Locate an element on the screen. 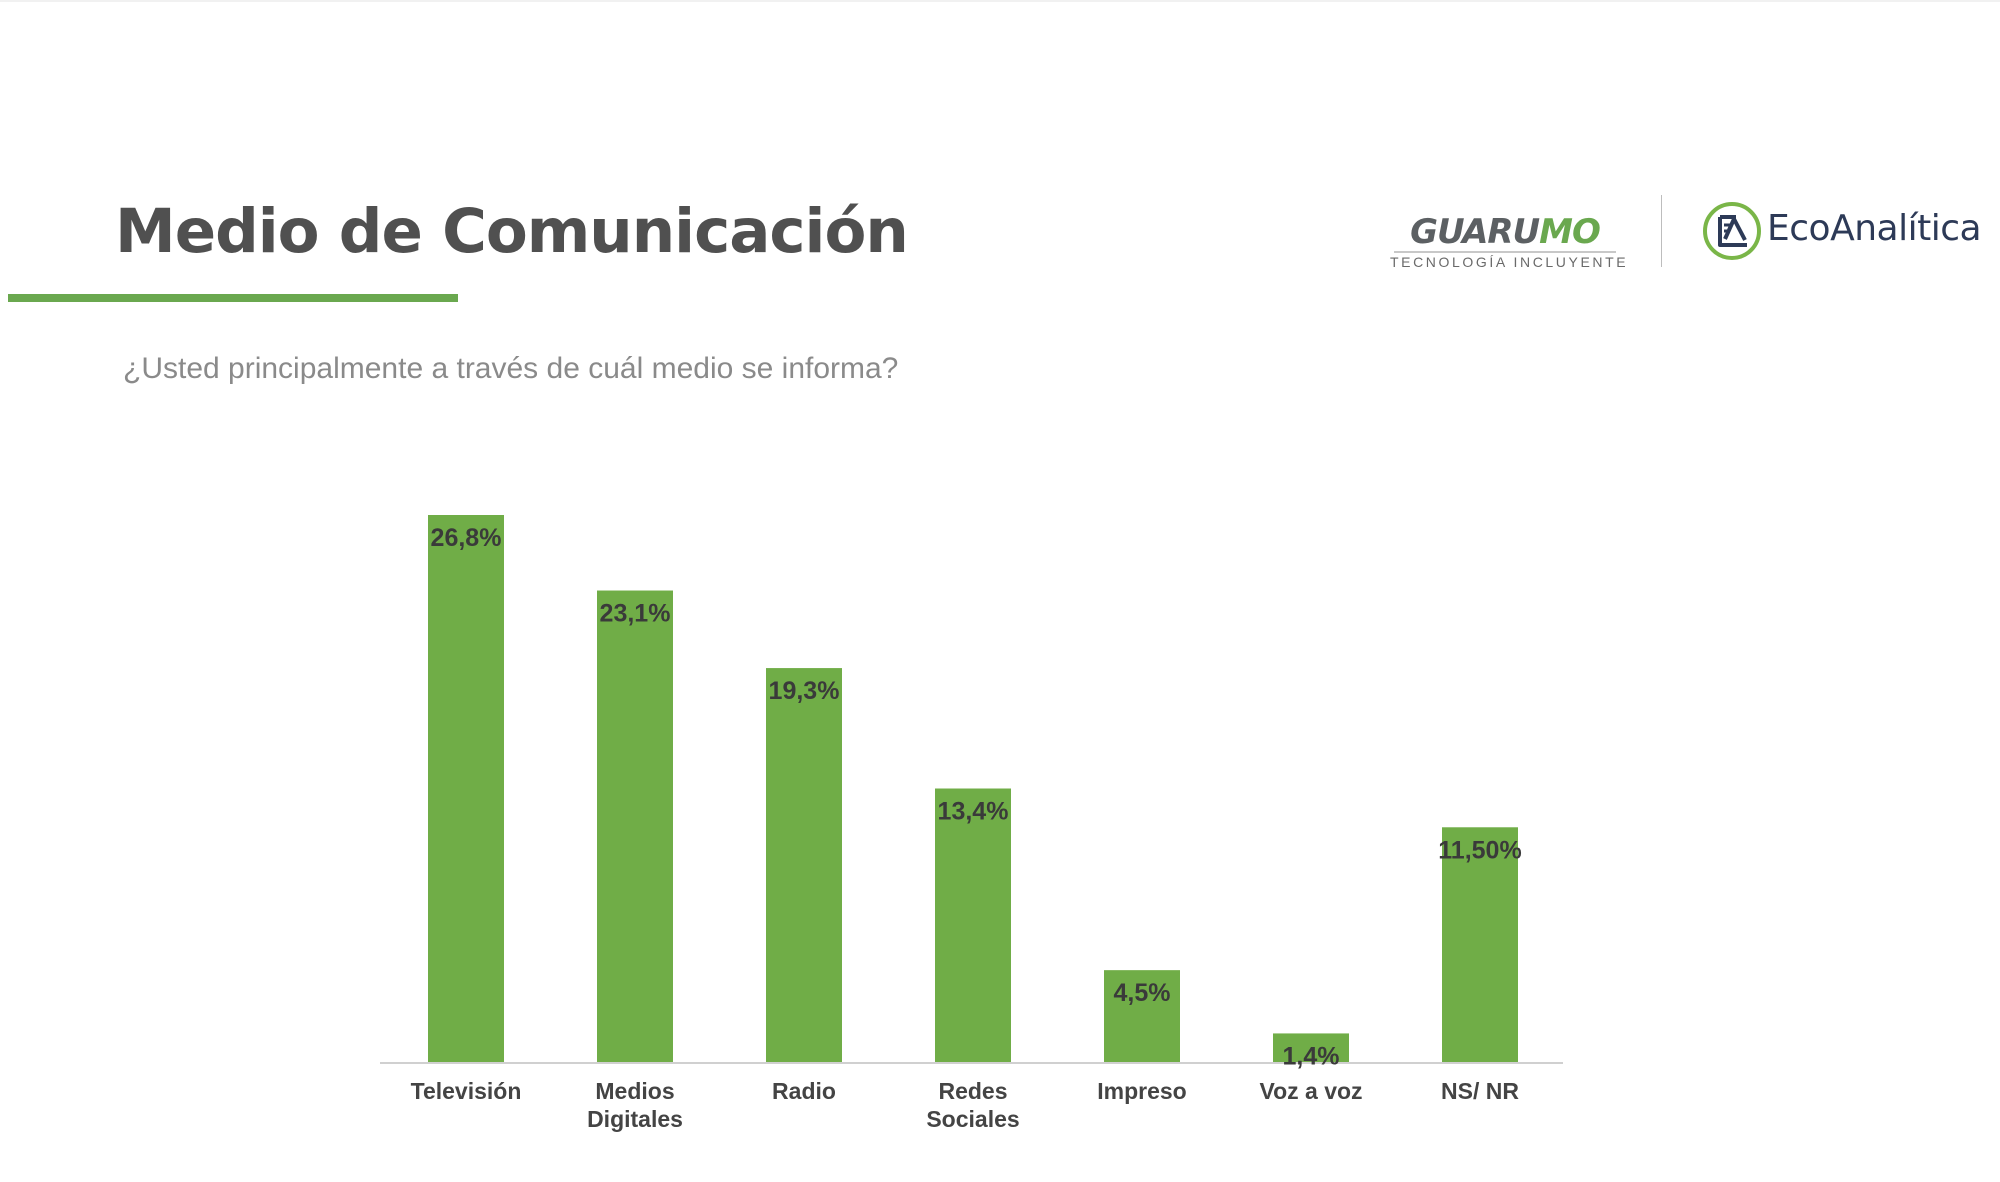 The height and width of the screenshot is (1182, 2000). category-label-line: NS/ NR is located at coordinates (1480, 1091).